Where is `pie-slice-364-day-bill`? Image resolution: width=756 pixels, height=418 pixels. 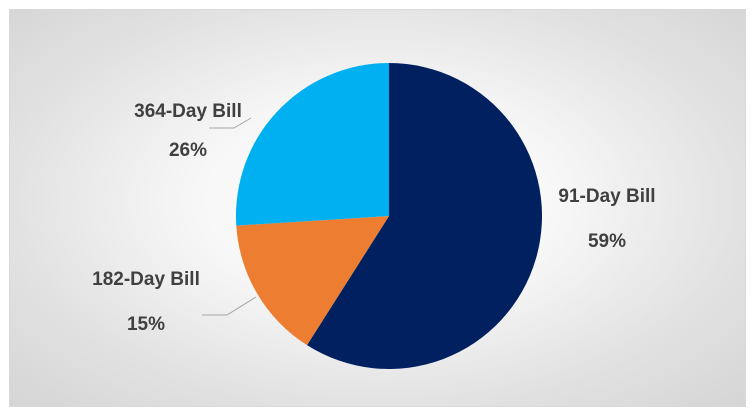 pie-slice-364-day-bill is located at coordinates (312, 144).